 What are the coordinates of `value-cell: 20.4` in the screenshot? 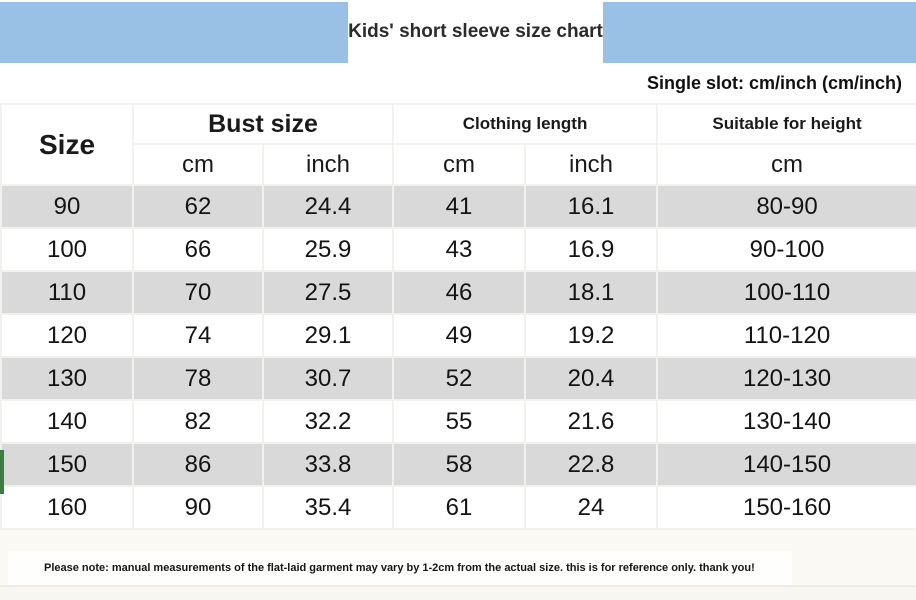 It's located at (591, 378).